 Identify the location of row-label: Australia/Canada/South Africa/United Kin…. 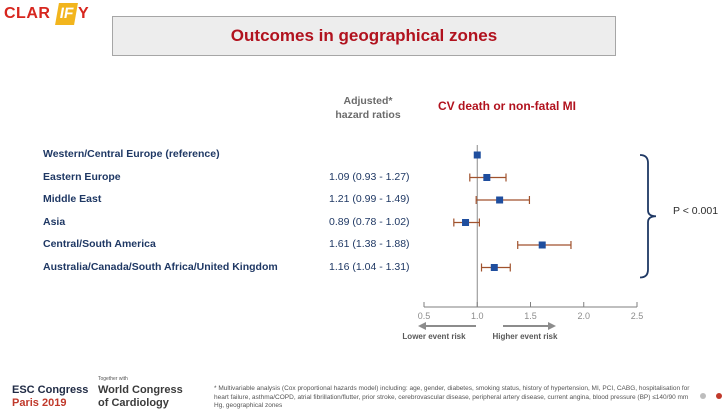
(160, 266).